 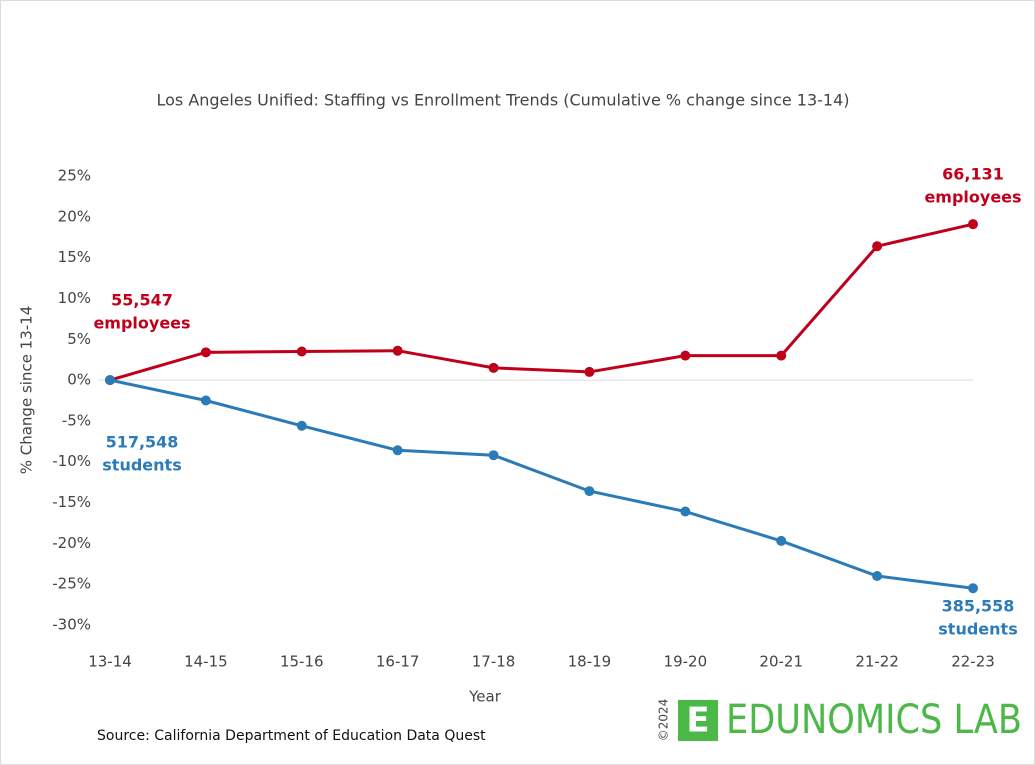 I want to click on logo-box, so click(x=698, y=720).